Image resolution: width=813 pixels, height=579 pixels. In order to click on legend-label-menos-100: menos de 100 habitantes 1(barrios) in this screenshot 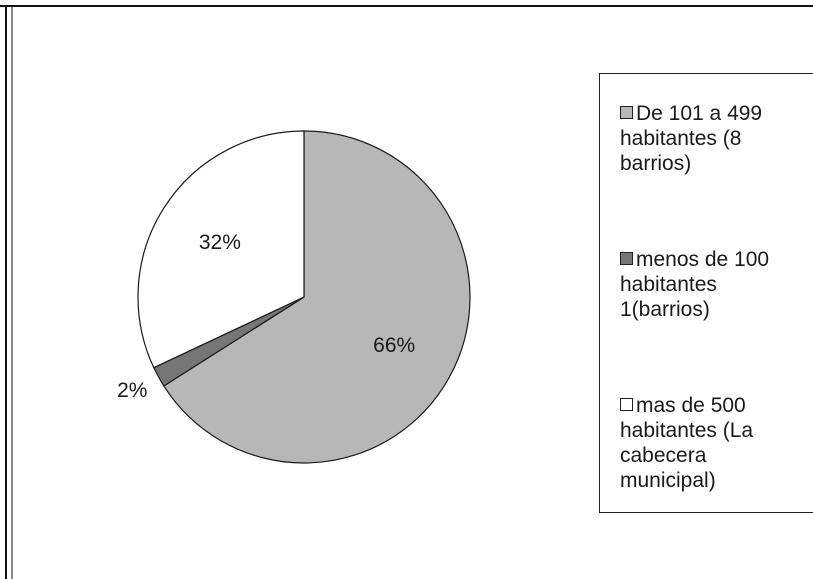, I will do `click(695, 284)`.